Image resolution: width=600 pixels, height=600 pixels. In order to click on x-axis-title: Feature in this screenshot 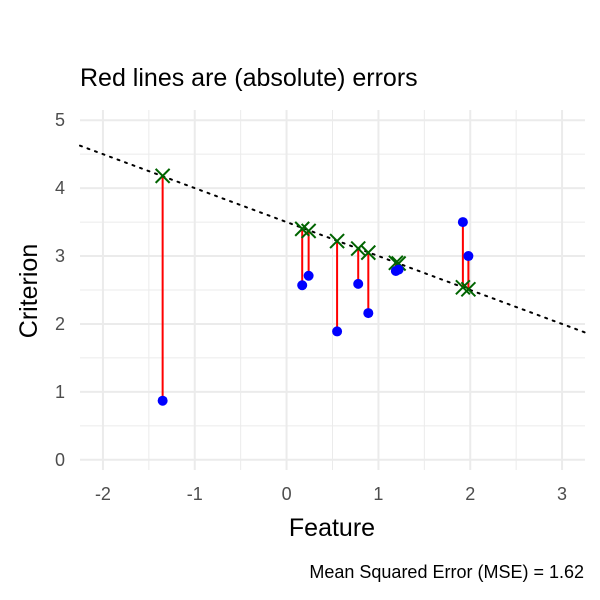, I will do `click(332, 528)`.